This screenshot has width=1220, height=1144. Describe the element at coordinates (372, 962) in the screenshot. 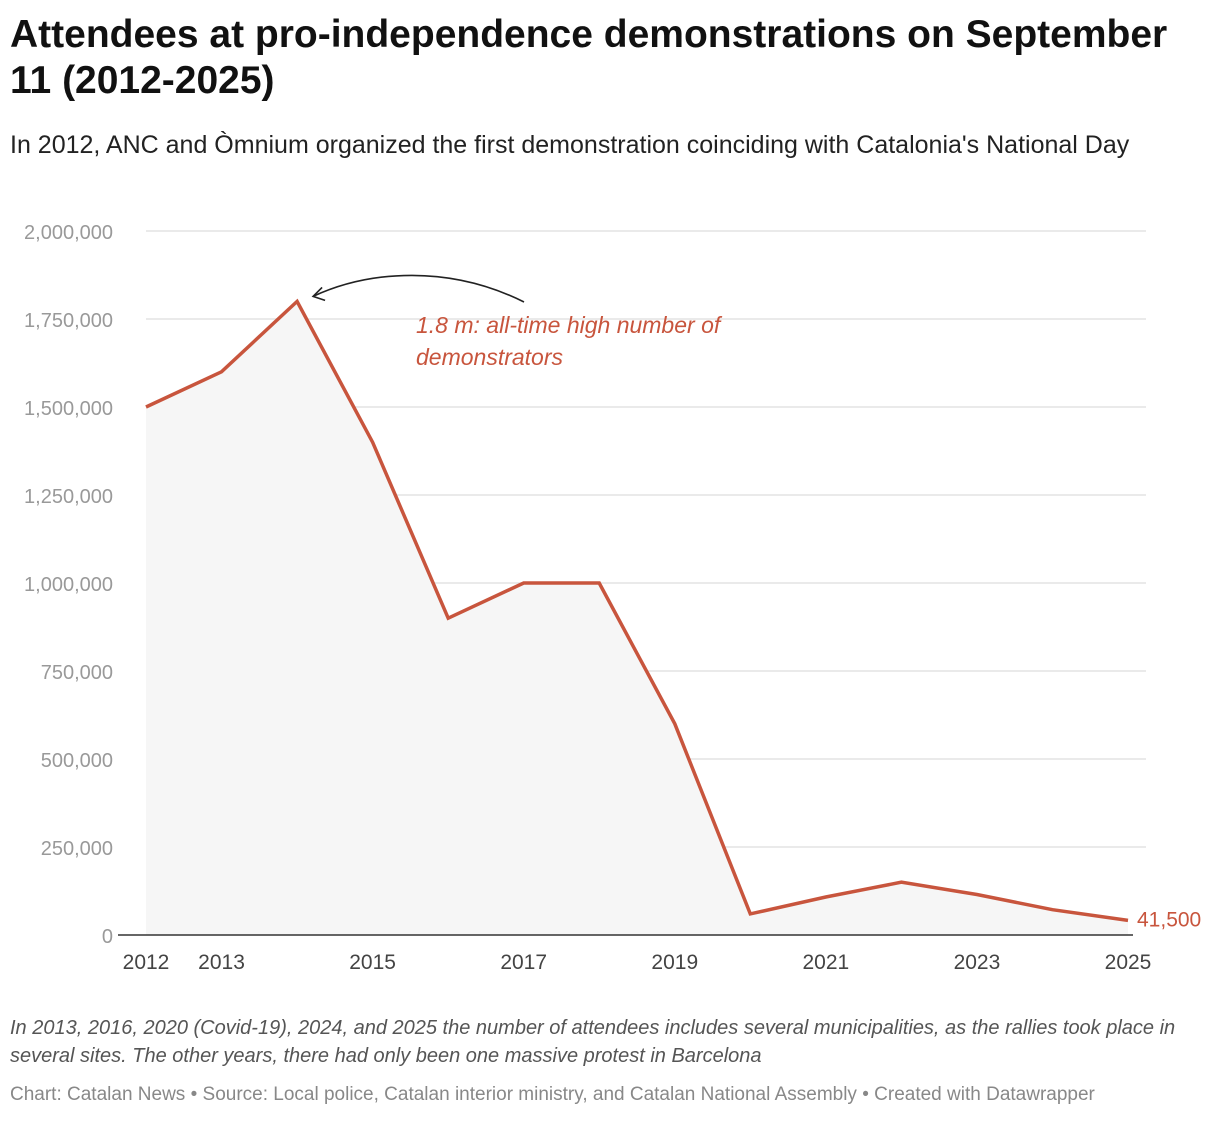

I see `x-tick-label: 2015` at that location.